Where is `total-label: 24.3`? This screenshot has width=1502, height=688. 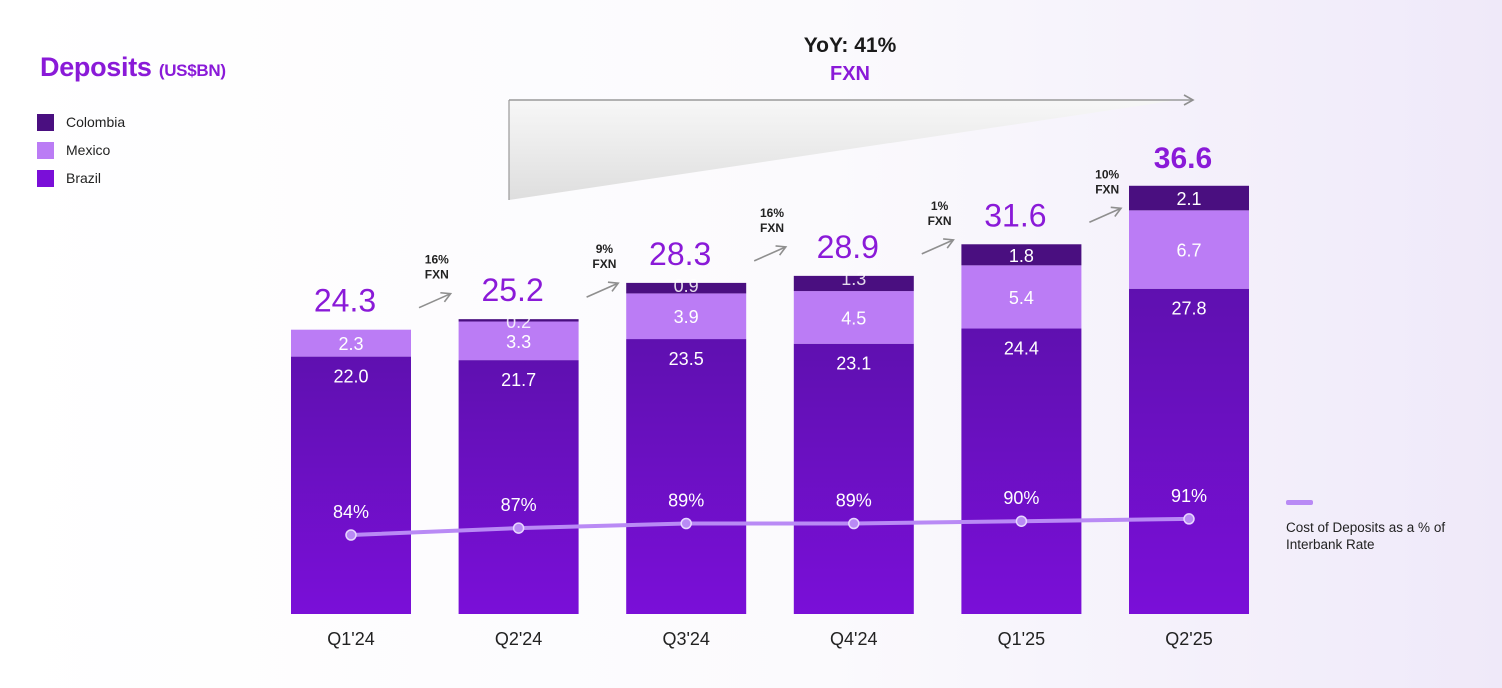 total-label: 24.3 is located at coordinates (345, 301).